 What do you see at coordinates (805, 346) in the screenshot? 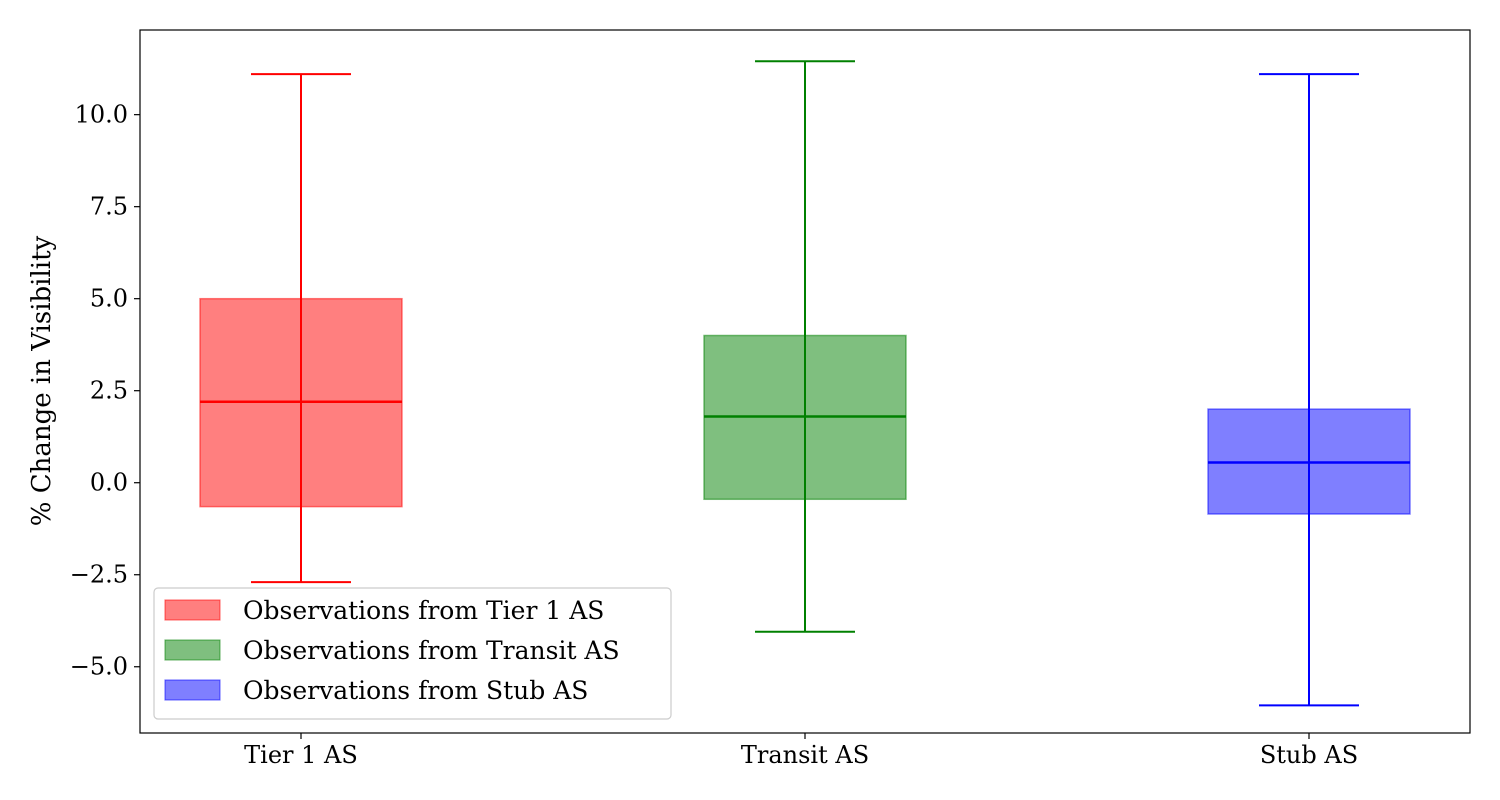
I see `box-transit-as` at bounding box center [805, 346].